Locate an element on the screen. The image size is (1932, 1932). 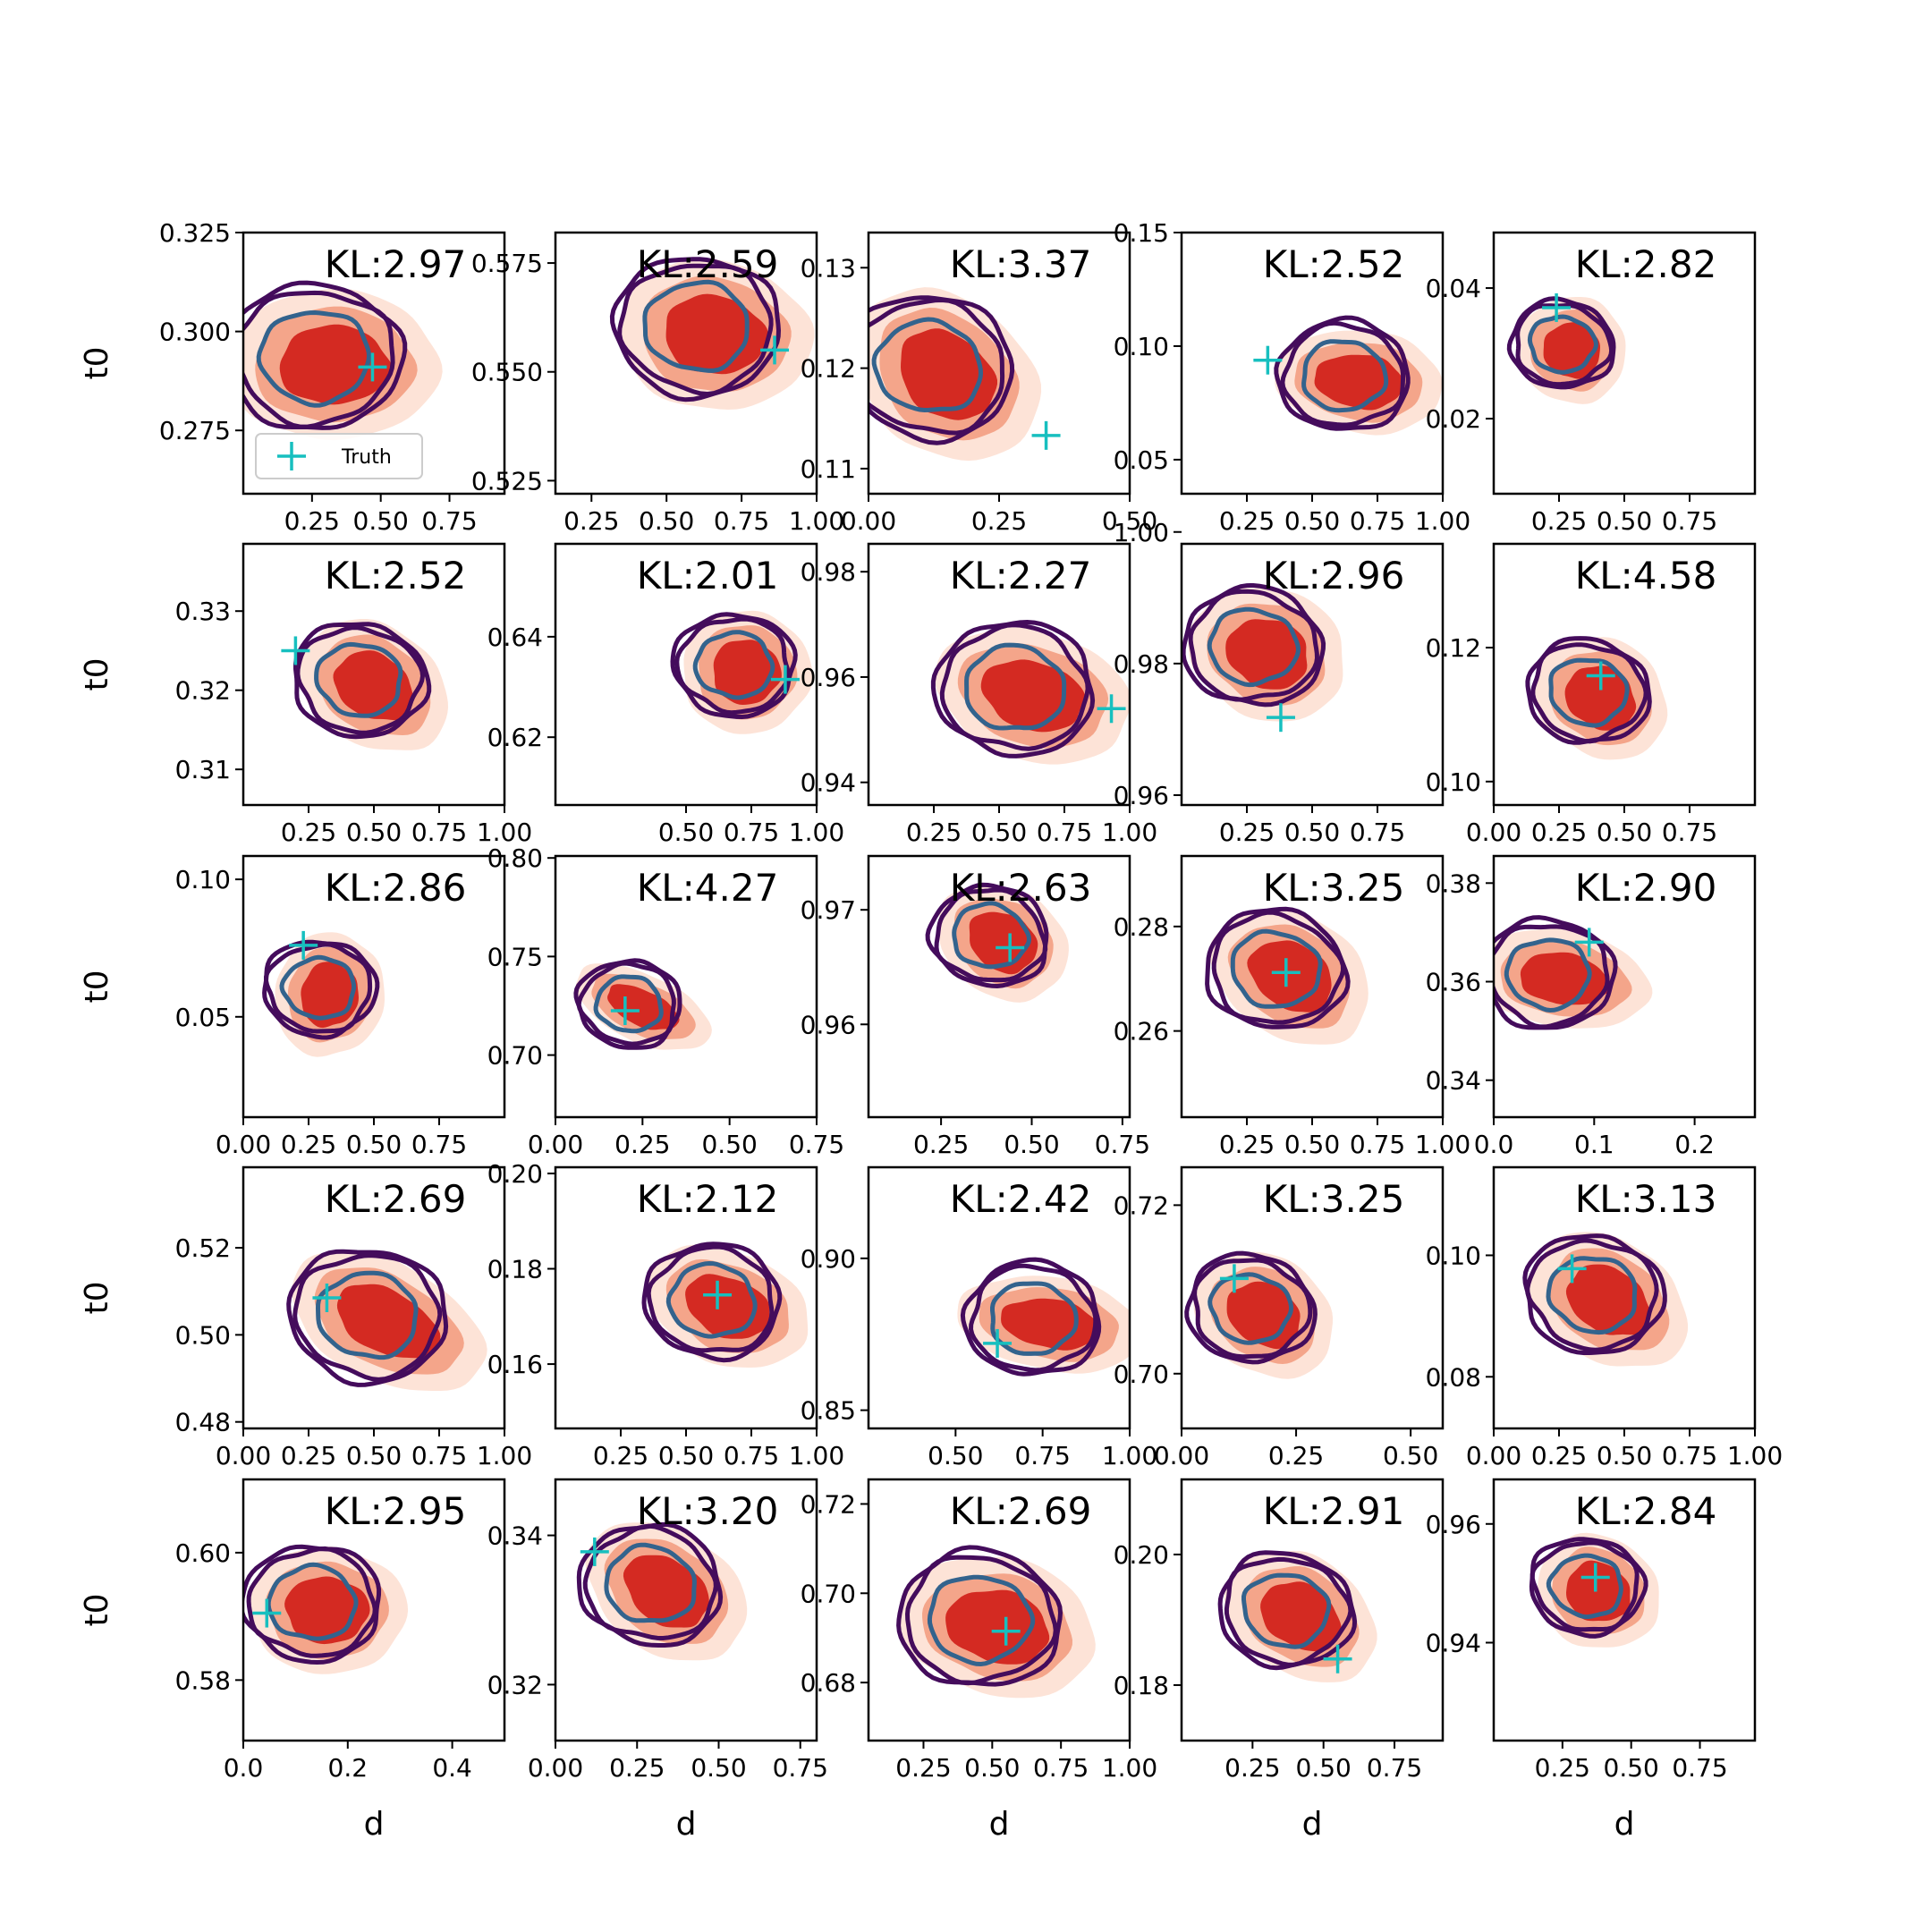
kl-label: KL:2.97 is located at coordinates (396, 264).